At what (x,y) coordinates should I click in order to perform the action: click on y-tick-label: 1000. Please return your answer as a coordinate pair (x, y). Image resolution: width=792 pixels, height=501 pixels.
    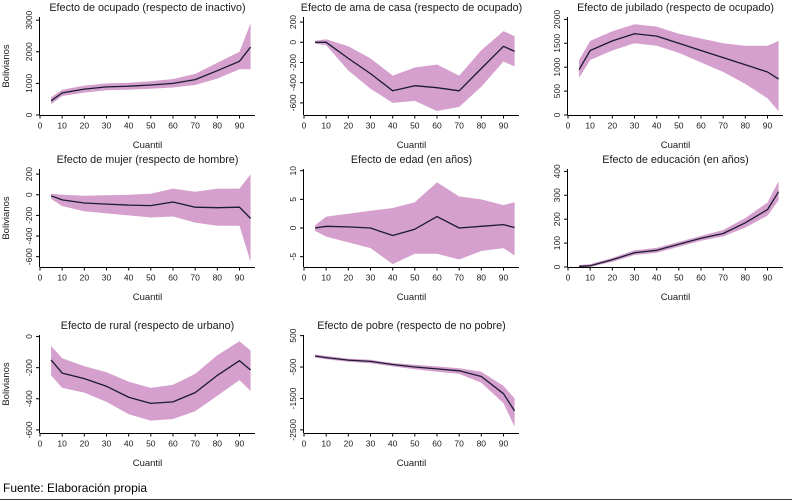
    Looking at the image, I should click on (29, 83).